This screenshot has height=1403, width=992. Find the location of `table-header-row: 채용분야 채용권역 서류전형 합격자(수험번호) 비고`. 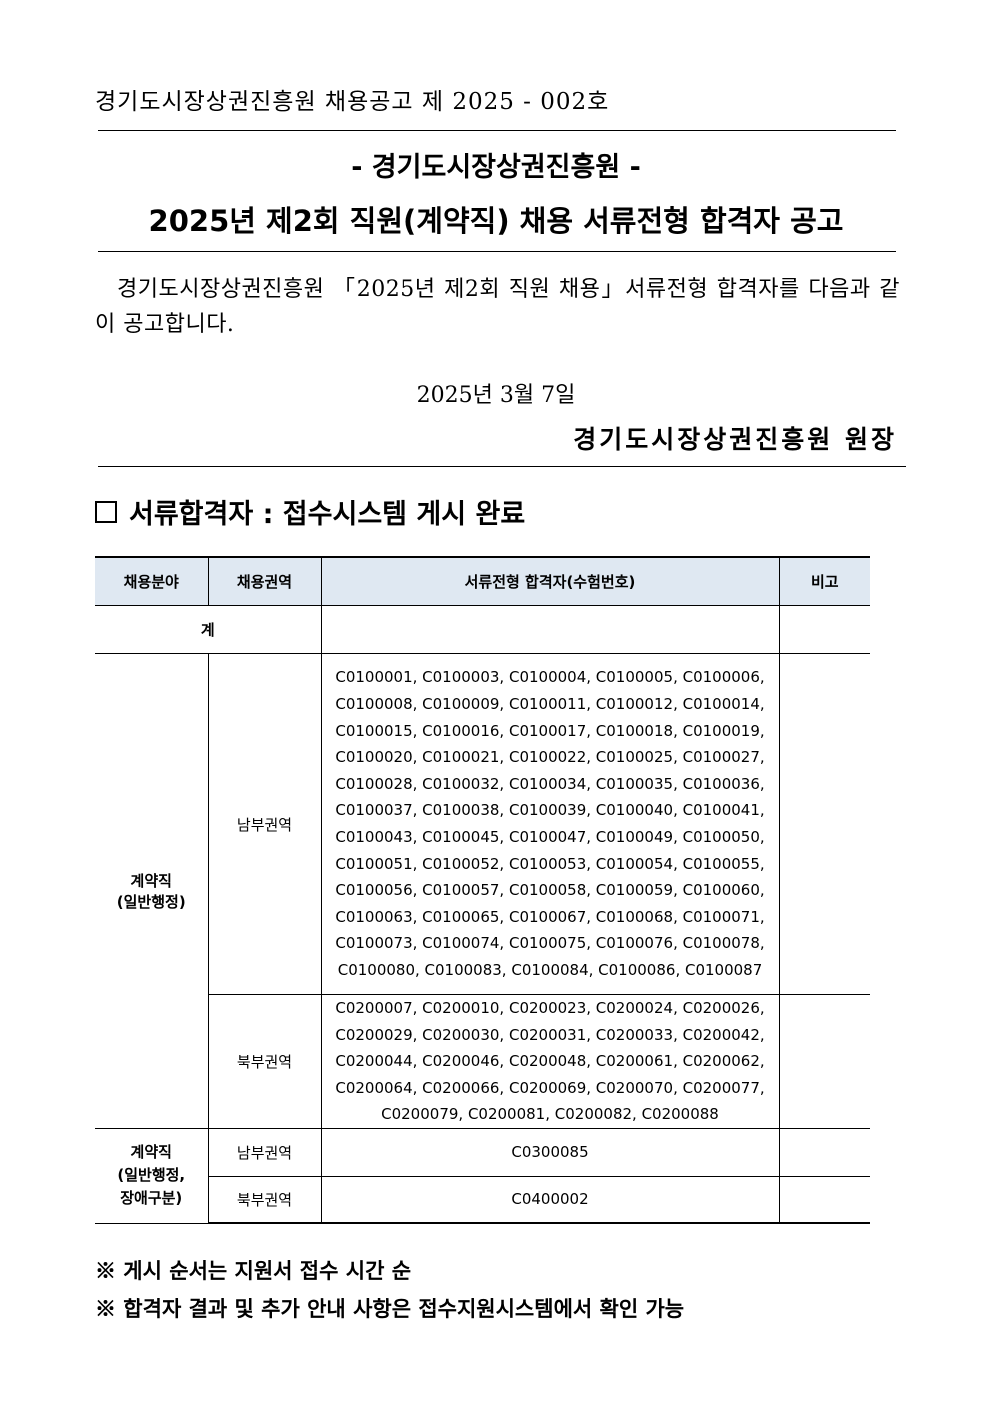

table-header-row: 채용분야 채용권역 서류전형 합격자(수험번호) 비고 is located at coordinates (482, 581).